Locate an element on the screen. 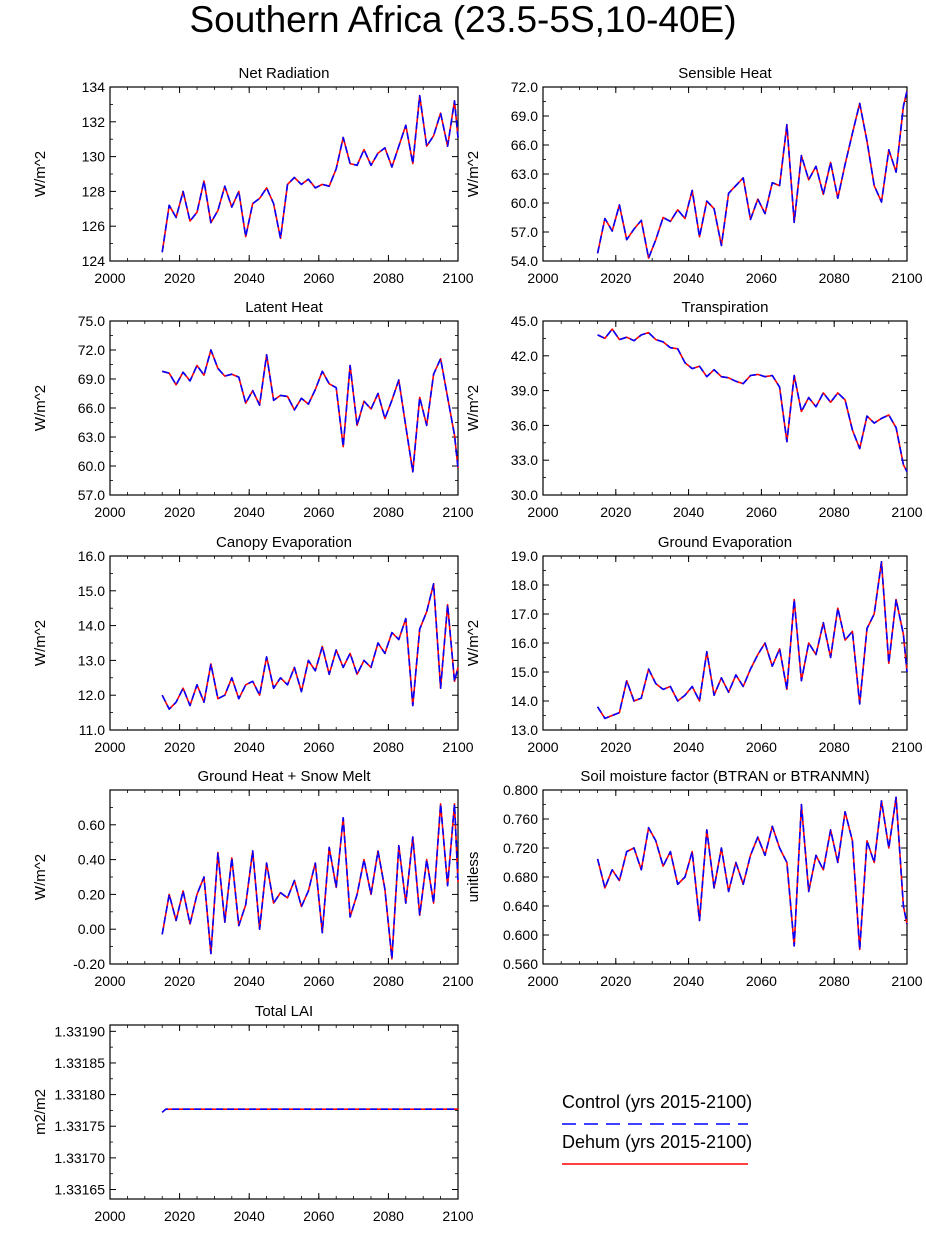  y-tick-label: 1.33170 is located at coordinates (79, 1158).